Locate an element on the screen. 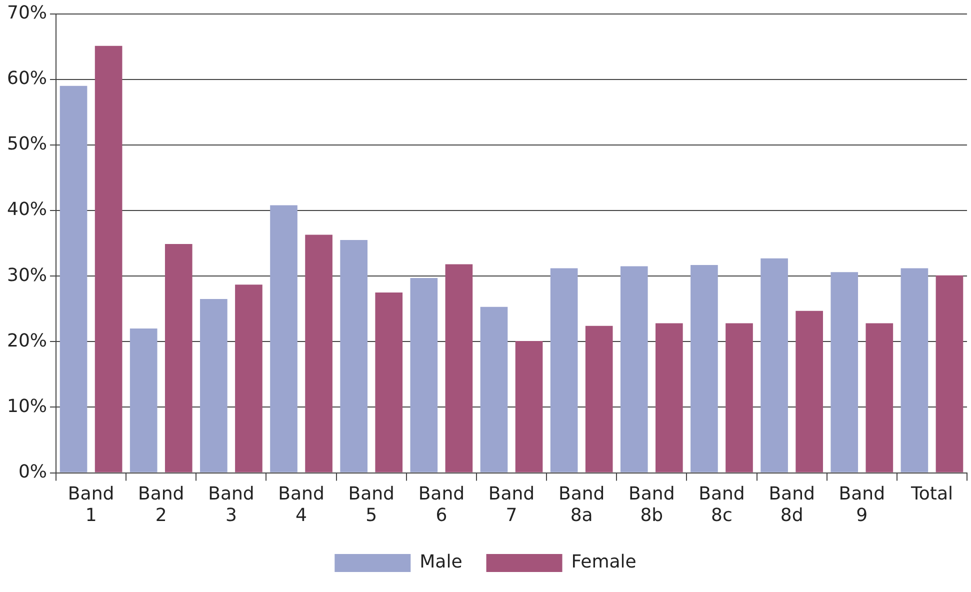 Image resolution: width=971 pixels, height=592 pixels. y-tick-label: 0% is located at coordinates (33, 471).